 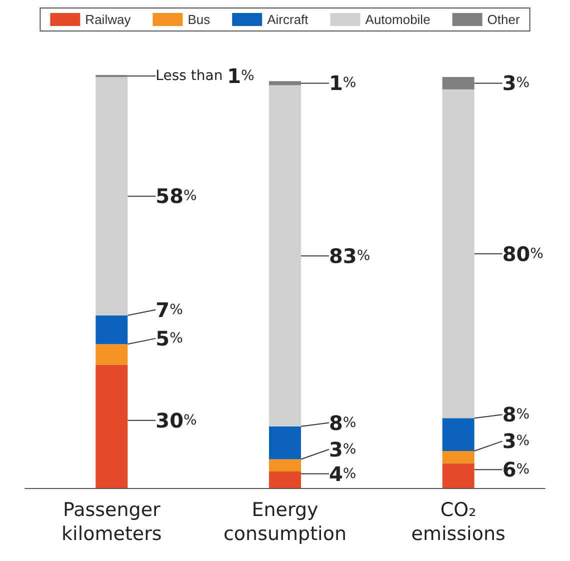 I want to click on data-label: 80%, so click(x=523, y=254).